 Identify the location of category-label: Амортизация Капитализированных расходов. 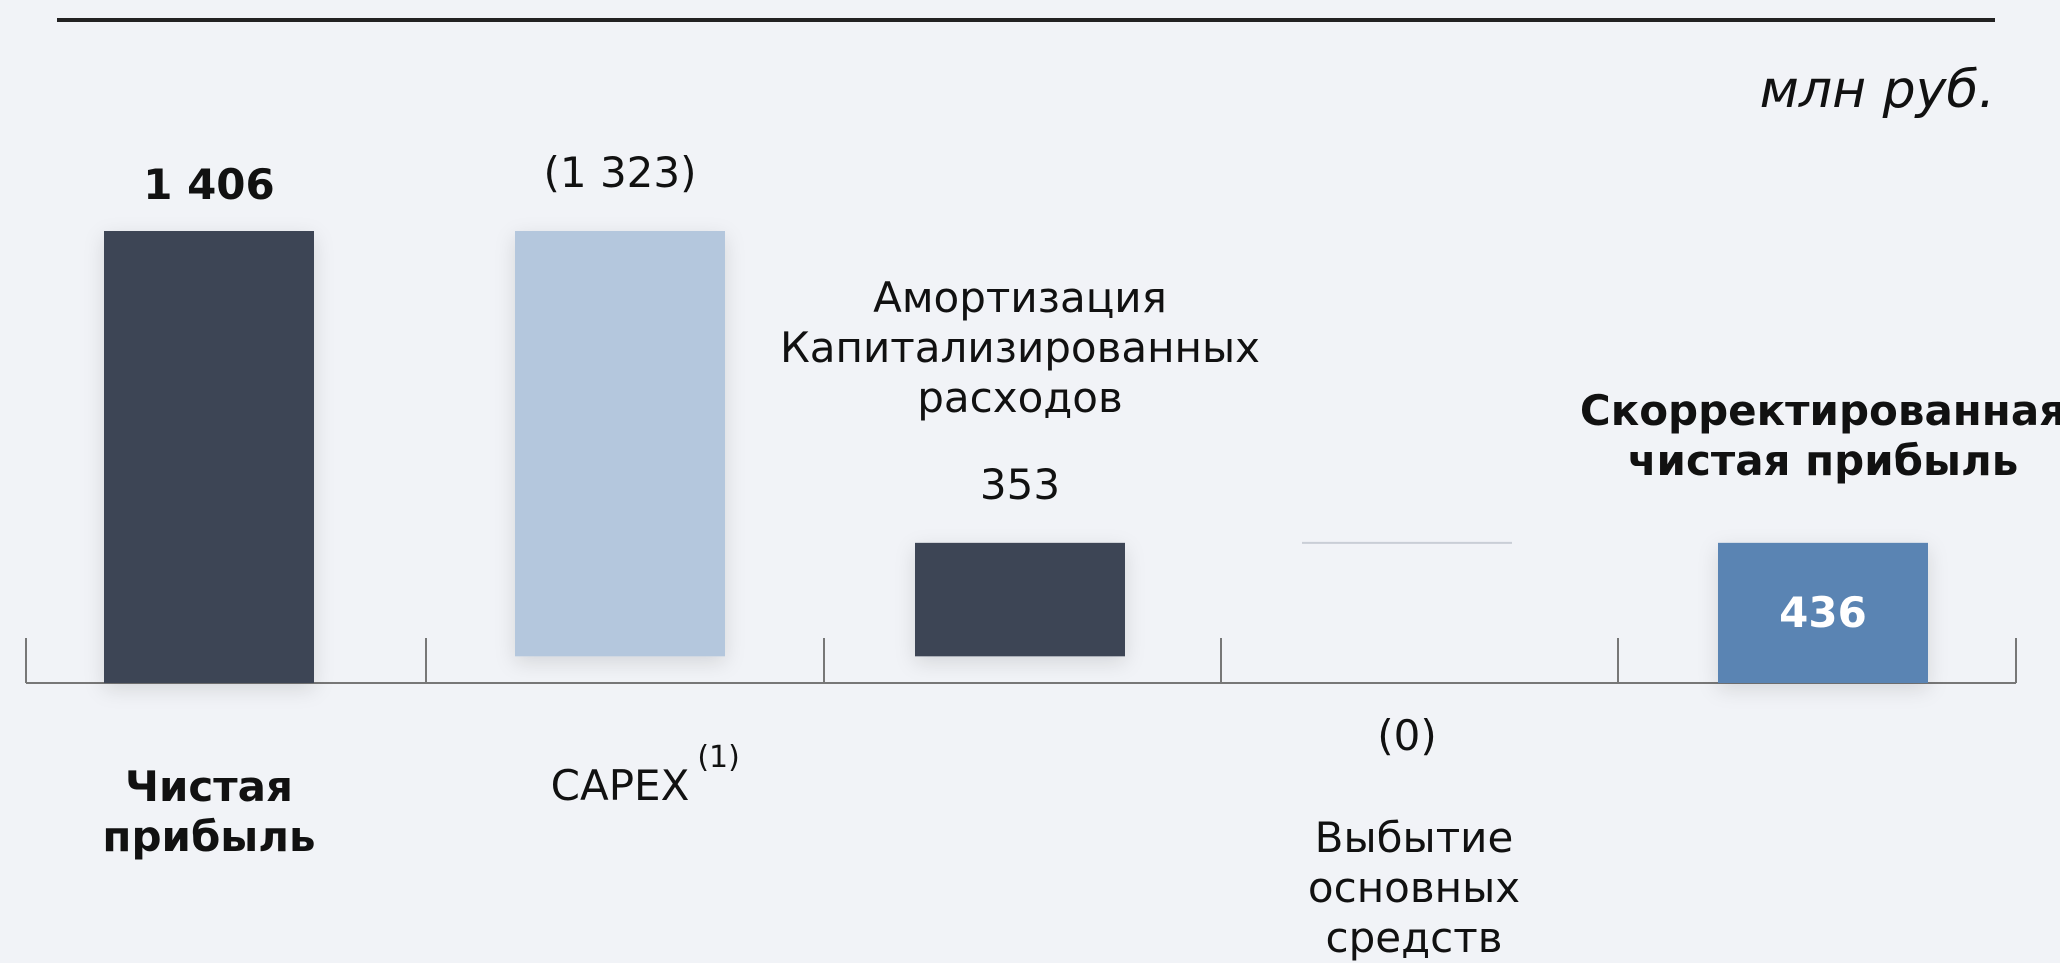
(1020, 347).